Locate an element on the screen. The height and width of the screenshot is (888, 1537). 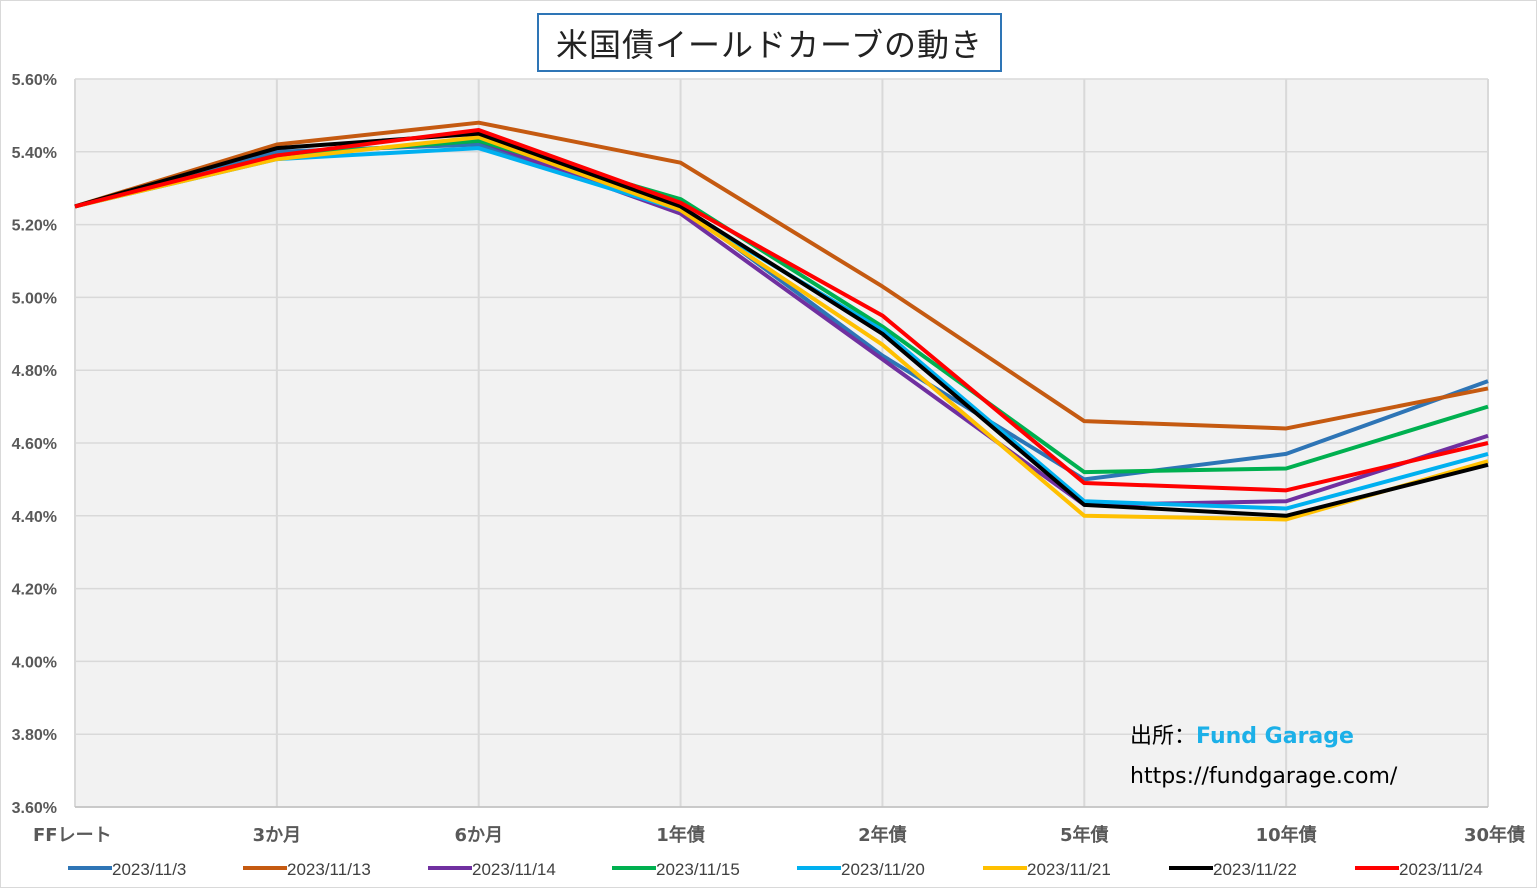
legend-label: 2023/11/14 is located at coordinates (514, 869).